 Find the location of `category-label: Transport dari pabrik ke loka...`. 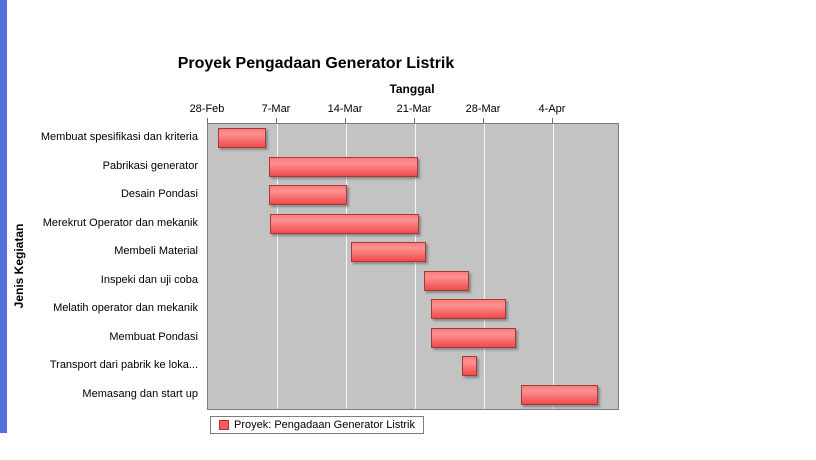

category-label: Transport dari pabrik ke loka... is located at coordinates (123, 365).